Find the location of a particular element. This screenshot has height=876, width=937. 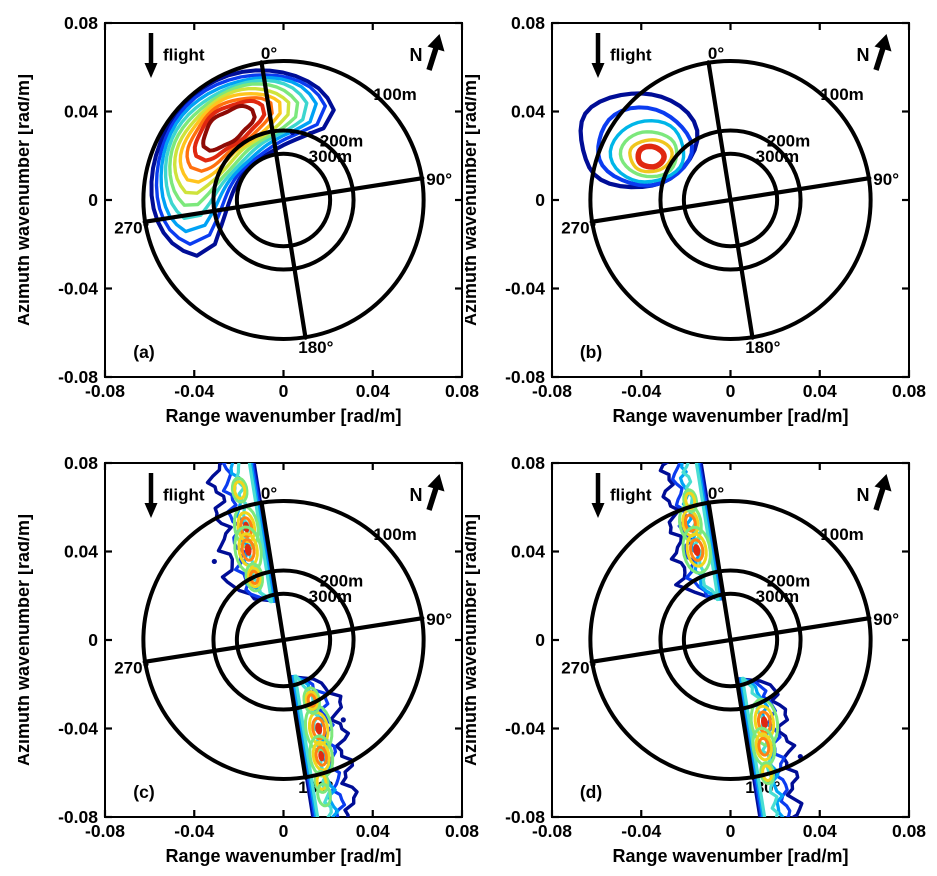

contour-speck is located at coordinates (343, 720).